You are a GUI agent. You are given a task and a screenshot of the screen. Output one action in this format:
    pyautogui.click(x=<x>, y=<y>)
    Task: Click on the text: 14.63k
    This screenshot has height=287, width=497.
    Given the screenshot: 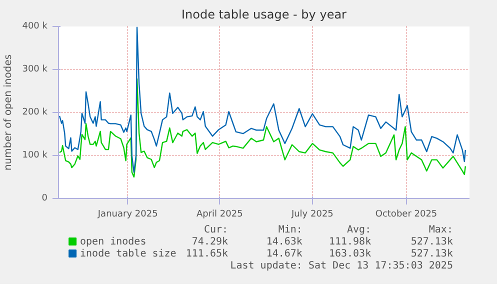 What is the action you would take?
    pyautogui.click(x=284, y=242)
    